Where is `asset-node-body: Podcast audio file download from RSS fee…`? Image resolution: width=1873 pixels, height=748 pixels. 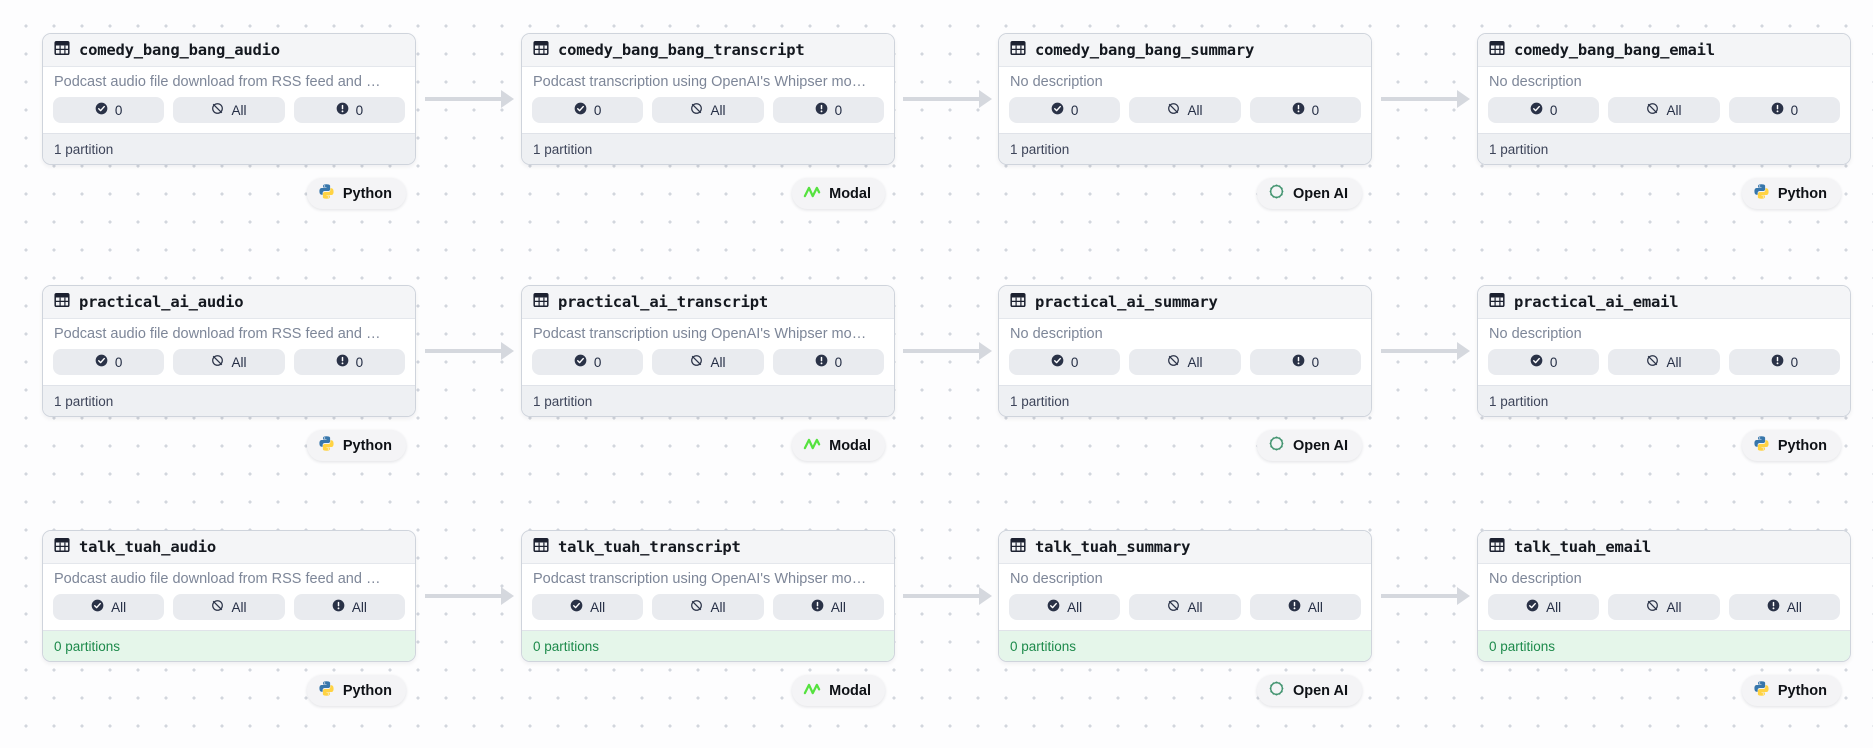 asset-node-body: Podcast audio file download from RSS fee… is located at coordinates (229, 100).